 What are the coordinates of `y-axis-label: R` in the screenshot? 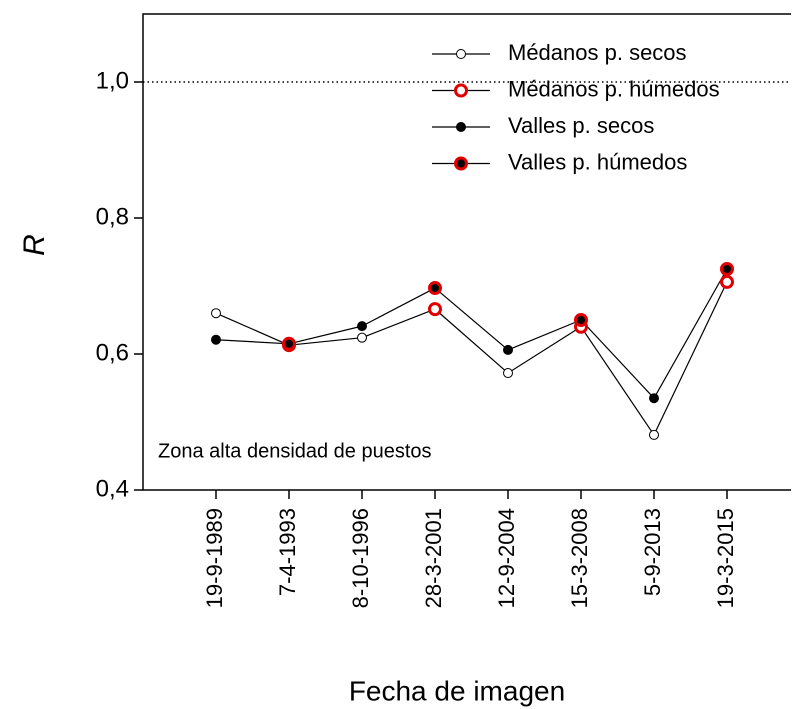 It's located at (34, 245).